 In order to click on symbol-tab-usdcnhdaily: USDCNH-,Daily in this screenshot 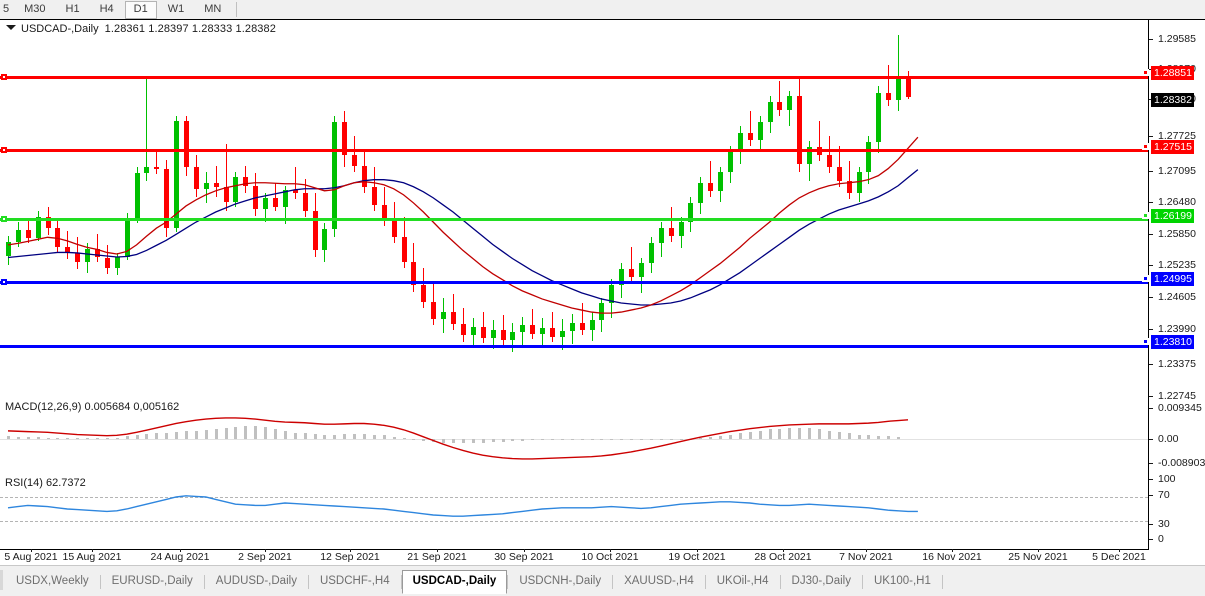, I will do `click(560, 581)`.